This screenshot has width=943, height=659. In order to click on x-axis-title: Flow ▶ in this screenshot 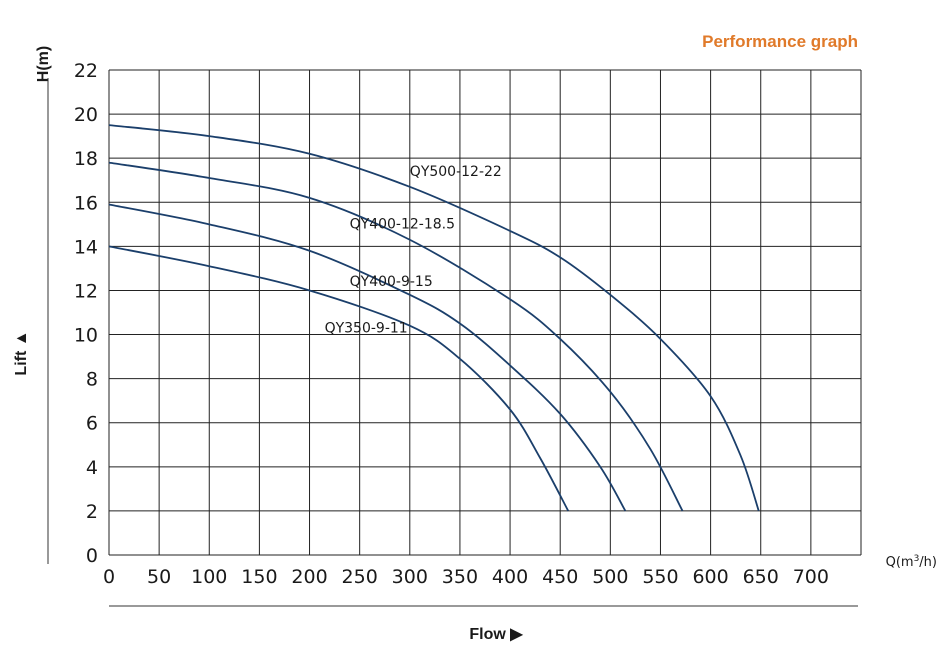, I will do `click(496, 634)`.